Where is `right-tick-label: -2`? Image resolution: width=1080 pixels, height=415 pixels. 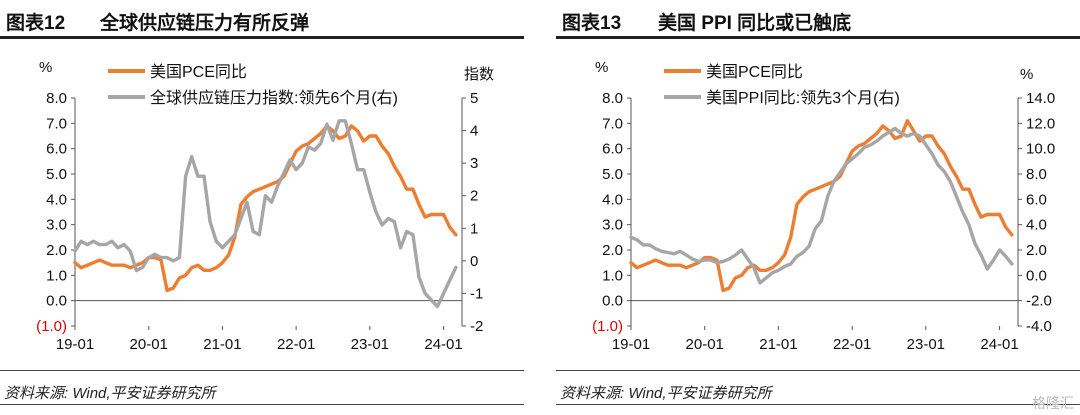 right-tick-label: -2 is located at coordinates (476, 326).